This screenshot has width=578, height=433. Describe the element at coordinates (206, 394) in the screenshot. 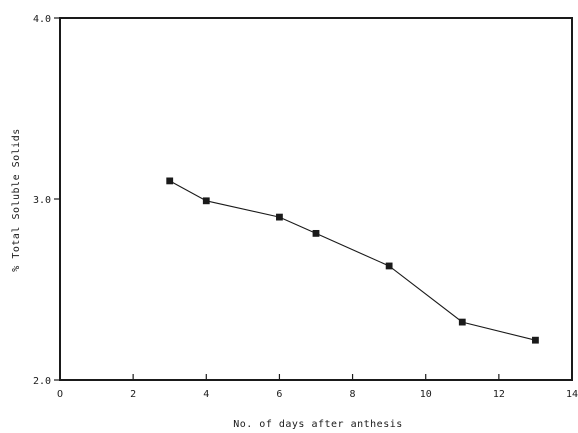

I see `x-tick-label-2: 4` at that location.